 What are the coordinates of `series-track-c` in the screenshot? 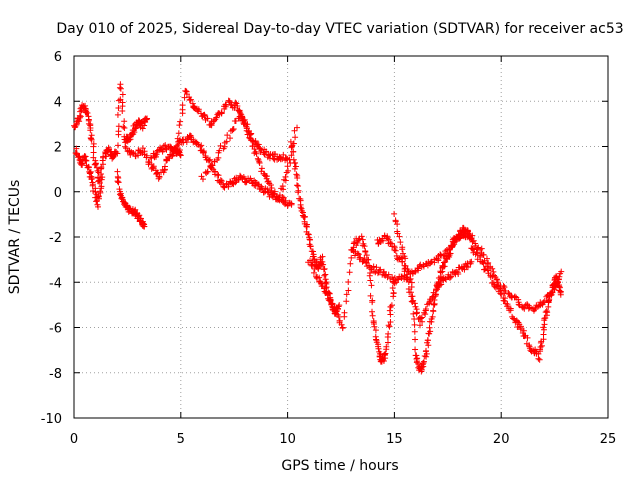 It's located at (131, 199).